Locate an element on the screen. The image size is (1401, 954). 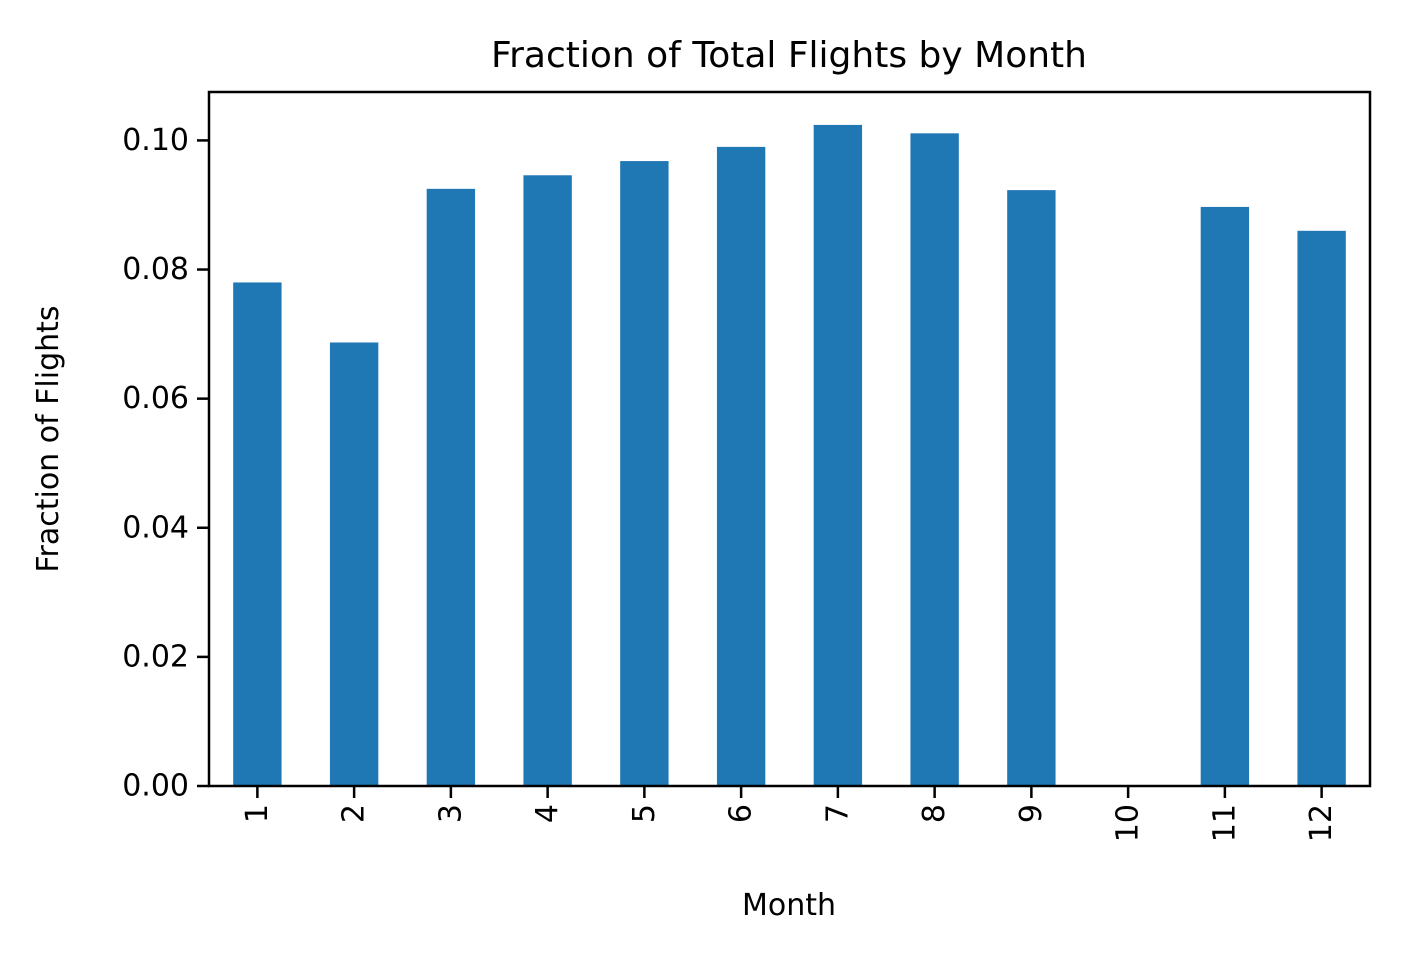
x-tick-label: 9 is located at coordinates (1031, 813).